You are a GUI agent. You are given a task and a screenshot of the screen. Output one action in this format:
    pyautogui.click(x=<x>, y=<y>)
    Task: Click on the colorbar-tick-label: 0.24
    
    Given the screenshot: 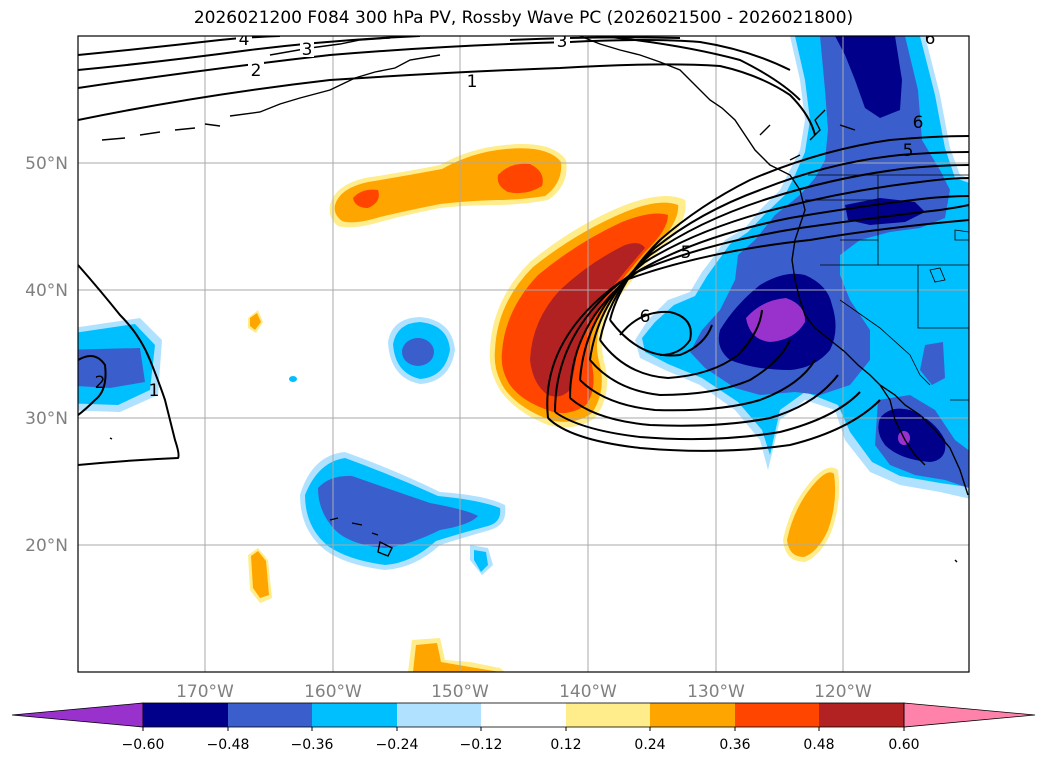 What is the action you would take?
    pyautogui.click(x=649, y=745)
    